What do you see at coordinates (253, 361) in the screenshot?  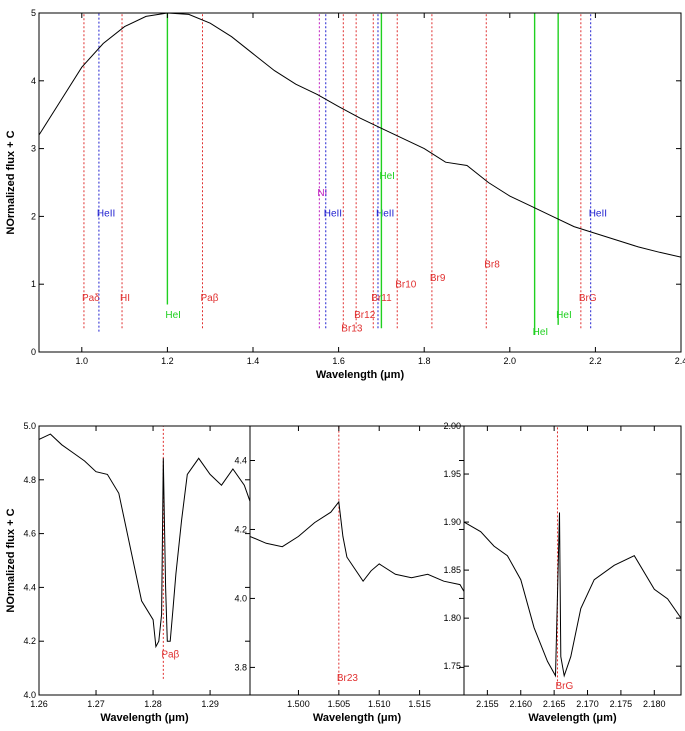 I see `x-tick-label: 1.4` at bounding box center [253, 361].